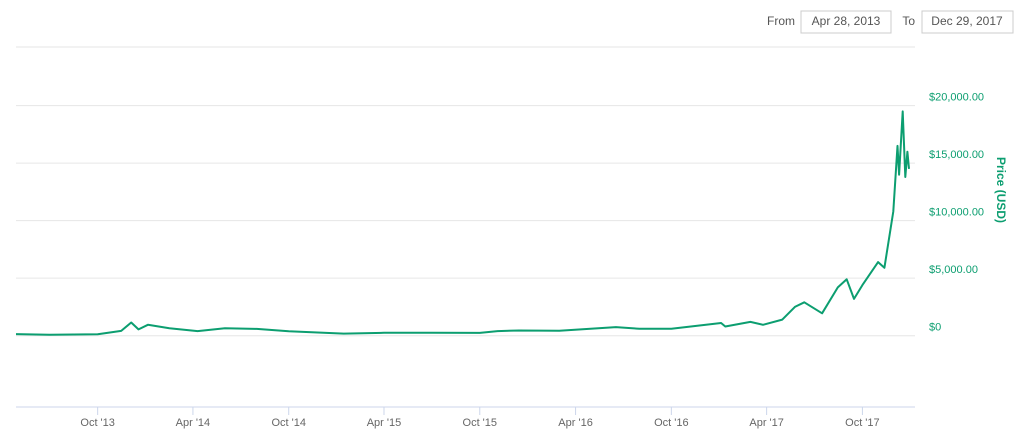 Image resolution: width=1024 pixels, height=446 pixels. Describe the element at coordinates (288, 423) in the screenshot. I see `x-tick-label: Oct '14` at that location.